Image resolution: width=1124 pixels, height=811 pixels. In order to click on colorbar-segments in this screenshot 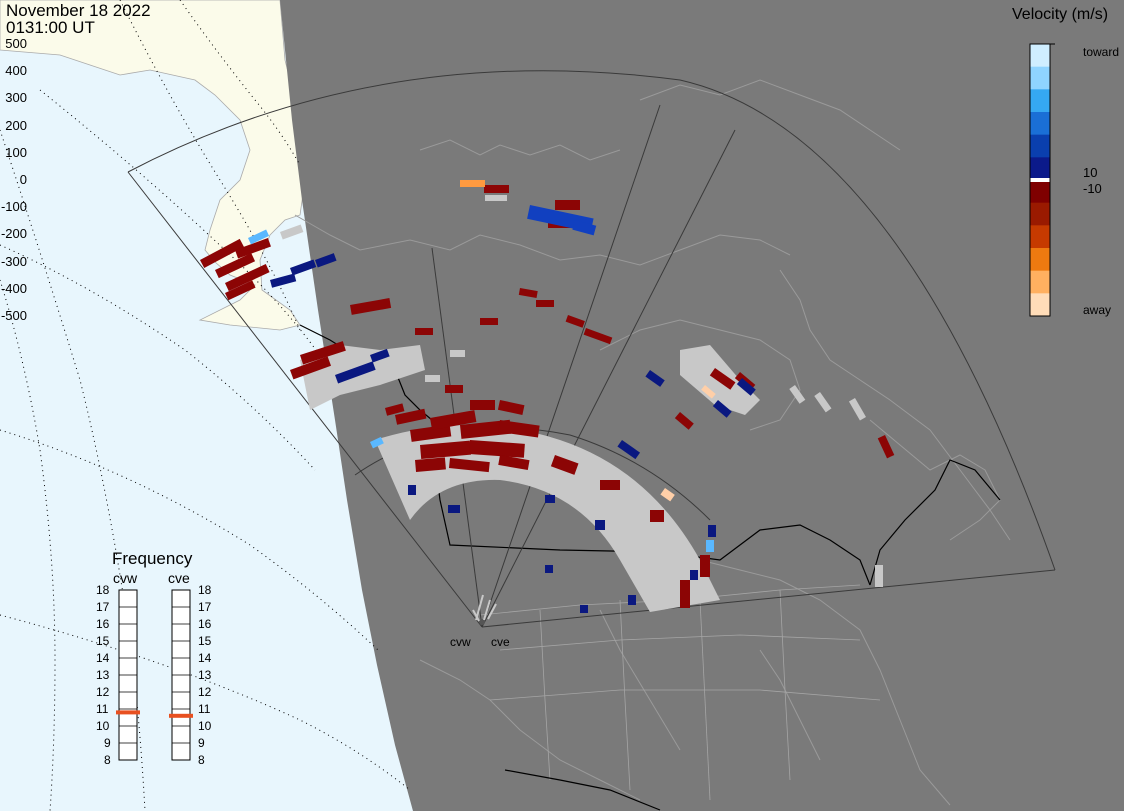, I will do `click(1040, 180)`.